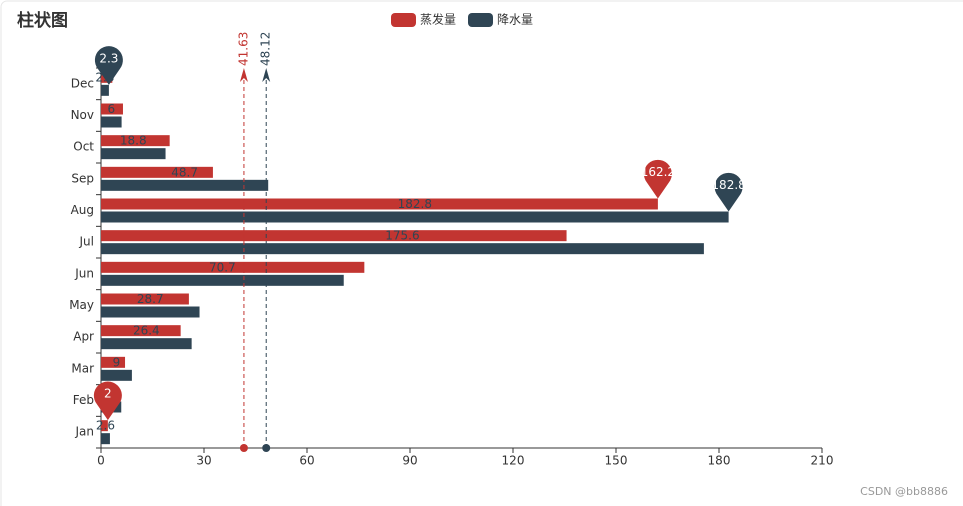  Describe the element at coordinates (222, 267) in the screenshot. I see `value-label: 70.7` at that location.